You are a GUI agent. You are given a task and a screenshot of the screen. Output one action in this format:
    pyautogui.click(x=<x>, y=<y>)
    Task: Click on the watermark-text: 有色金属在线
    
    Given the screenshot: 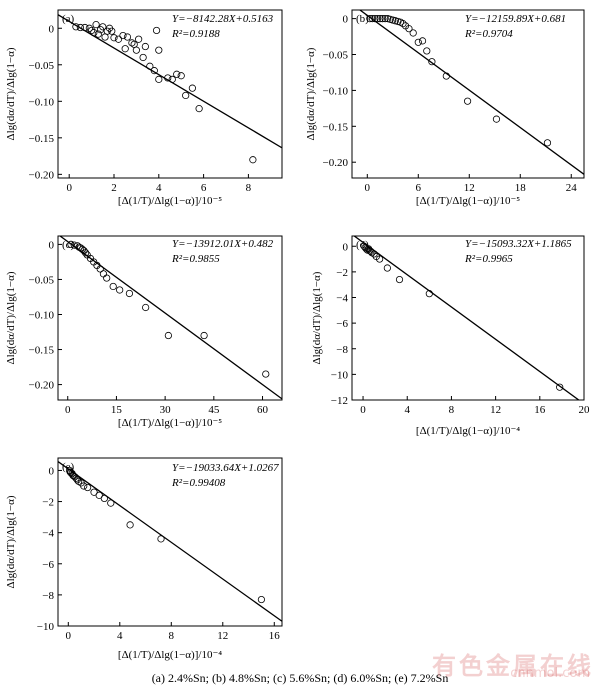 What is the action you would take?
    pyautogui.click(x=513, y=666)
    